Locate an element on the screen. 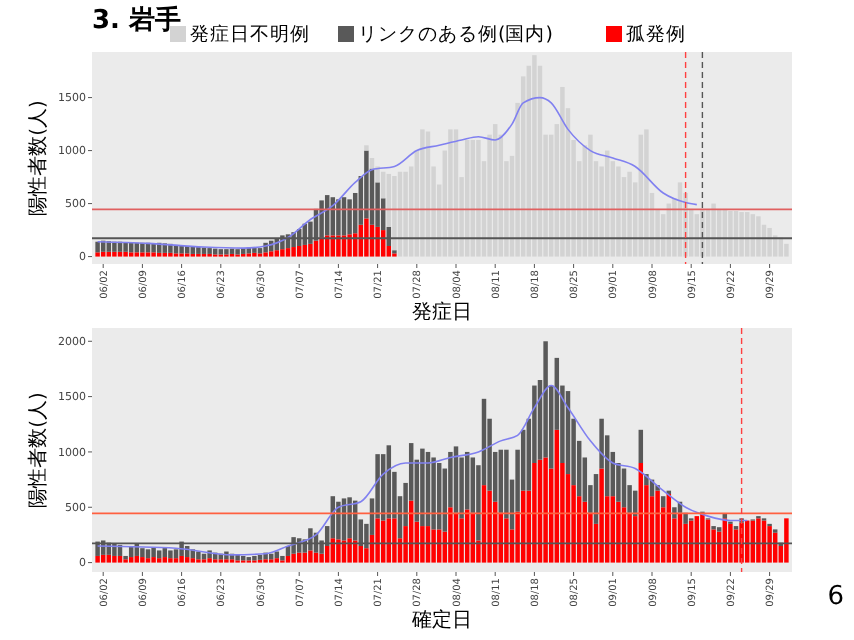 Image resolution: width=854 pixels, height=640 pixels. legend-label: リンクのある例(国内) is located at coordinates (455, 34).